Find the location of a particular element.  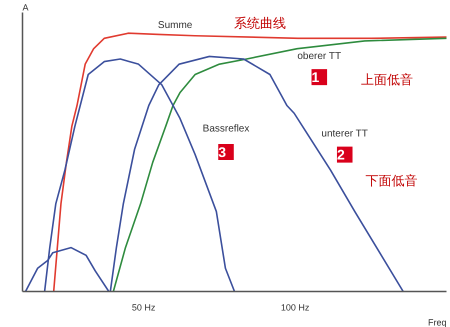

annotation: oberer TT is located at coordinates (319, 56).